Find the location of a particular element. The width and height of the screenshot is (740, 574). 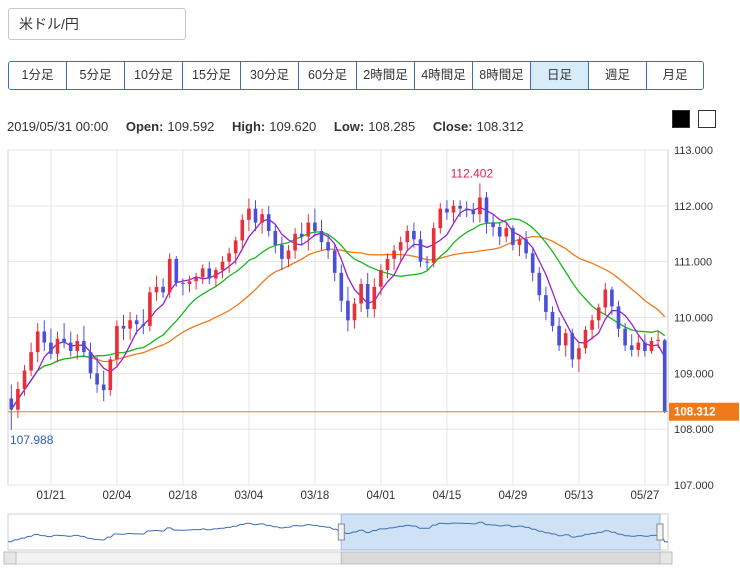

timeframe-tab-11: 月足 is located at coordinates (675, 75).